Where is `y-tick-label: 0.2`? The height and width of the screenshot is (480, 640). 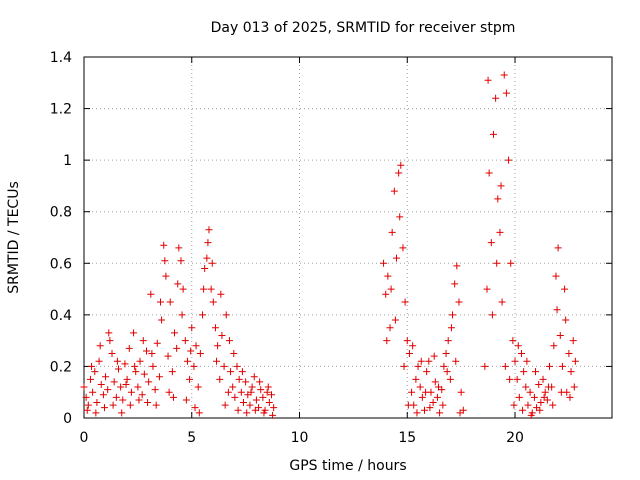 y-tick-label: 0.2 is located at coordinates (61, 367).